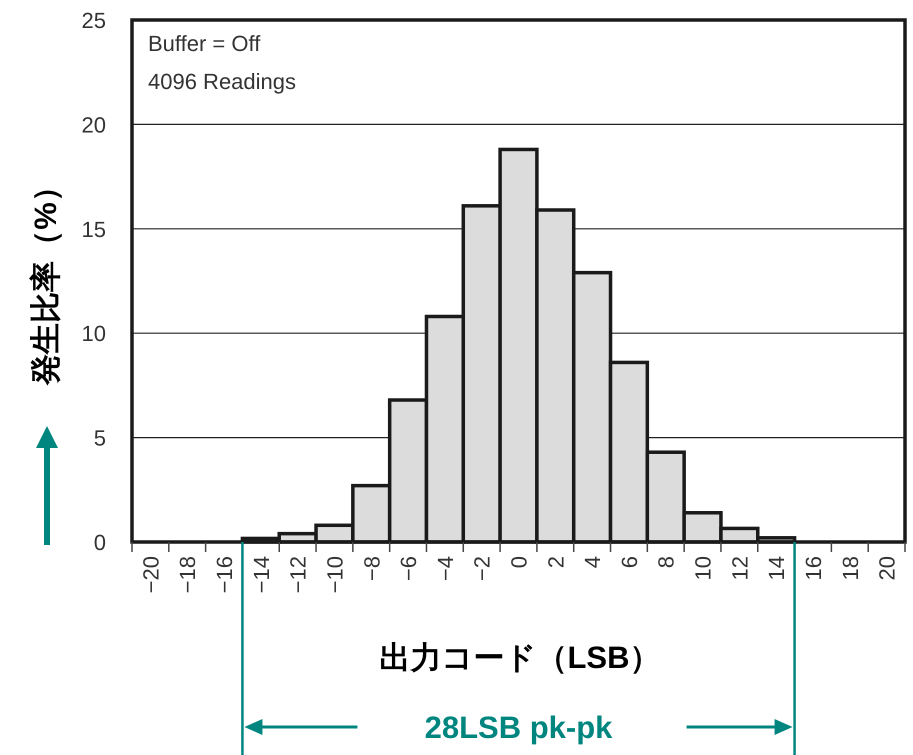  Describe the element at coordinates (298, 575) in the screenshot. I see `x-tick-label: −12` at that location.